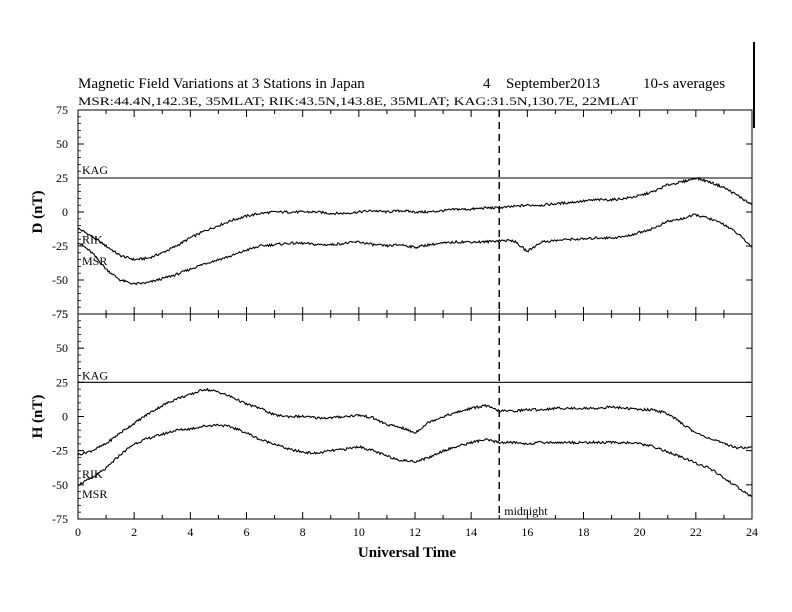 This screenshot has height=612, width=792. I want to click on x-tick-label: 22, so click(696, 532).